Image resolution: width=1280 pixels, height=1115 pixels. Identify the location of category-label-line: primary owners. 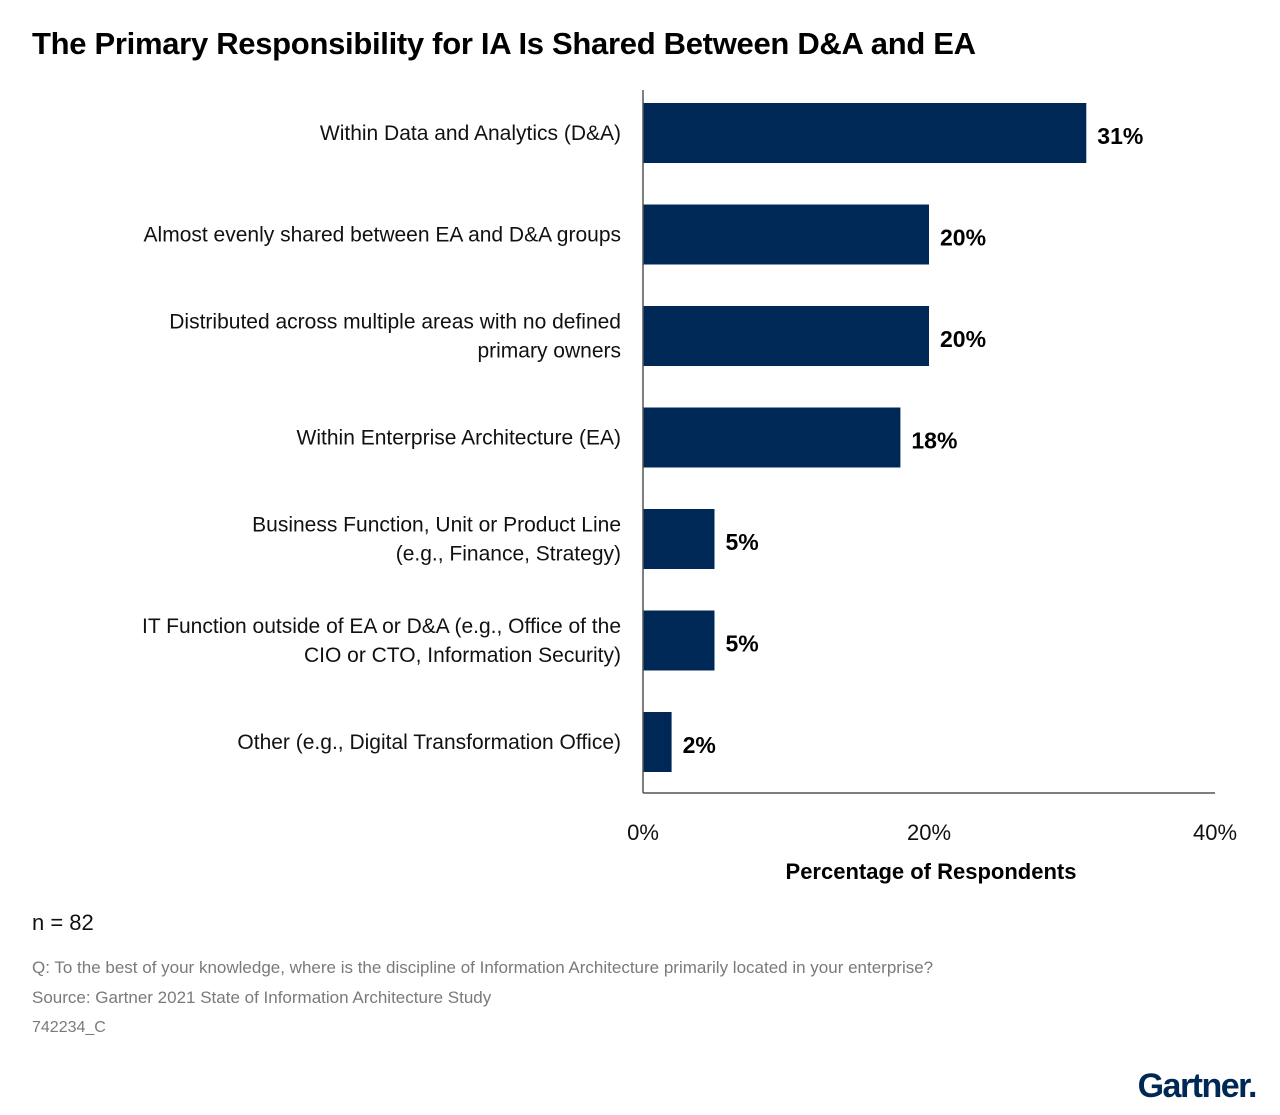
(549, 351).